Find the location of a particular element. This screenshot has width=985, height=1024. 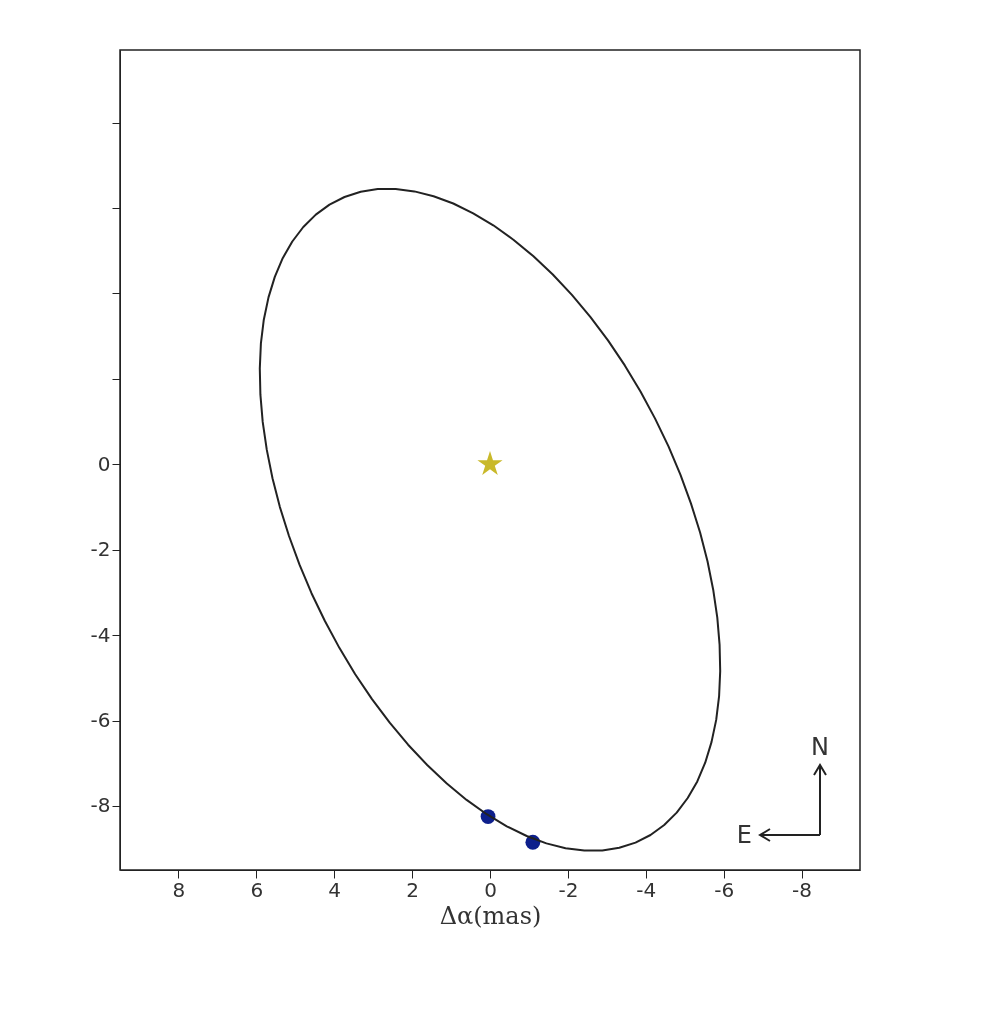

x-tick-label: 4 is located at coordinates (335, 889).